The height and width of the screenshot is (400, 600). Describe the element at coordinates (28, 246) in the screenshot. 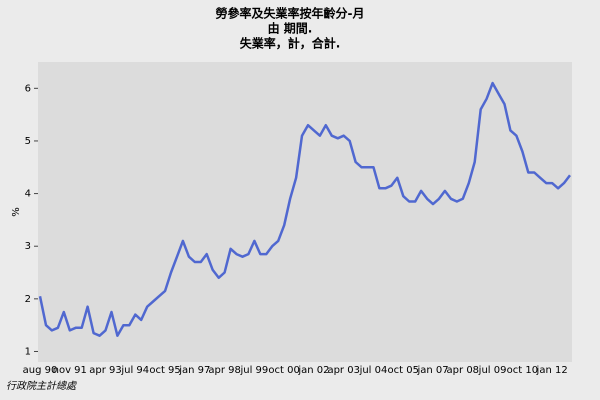

I see `y-tick-label: 3` at that location.